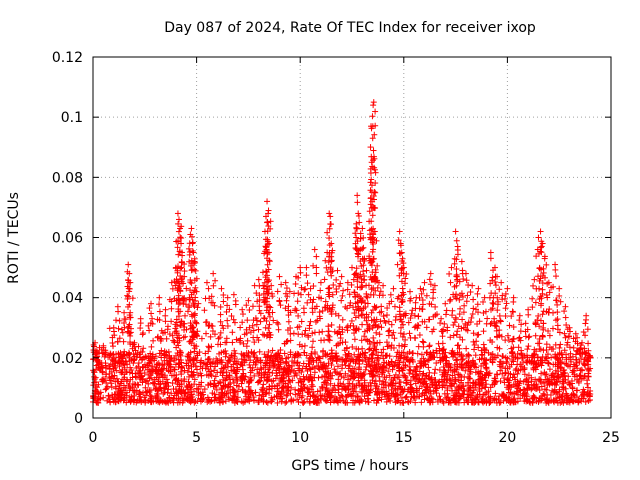 This screenshot has width=640, height=480. Describe the element at coordinates (67, 359) in the screenshot. I see `y-tick-label: 0.02` at that location.